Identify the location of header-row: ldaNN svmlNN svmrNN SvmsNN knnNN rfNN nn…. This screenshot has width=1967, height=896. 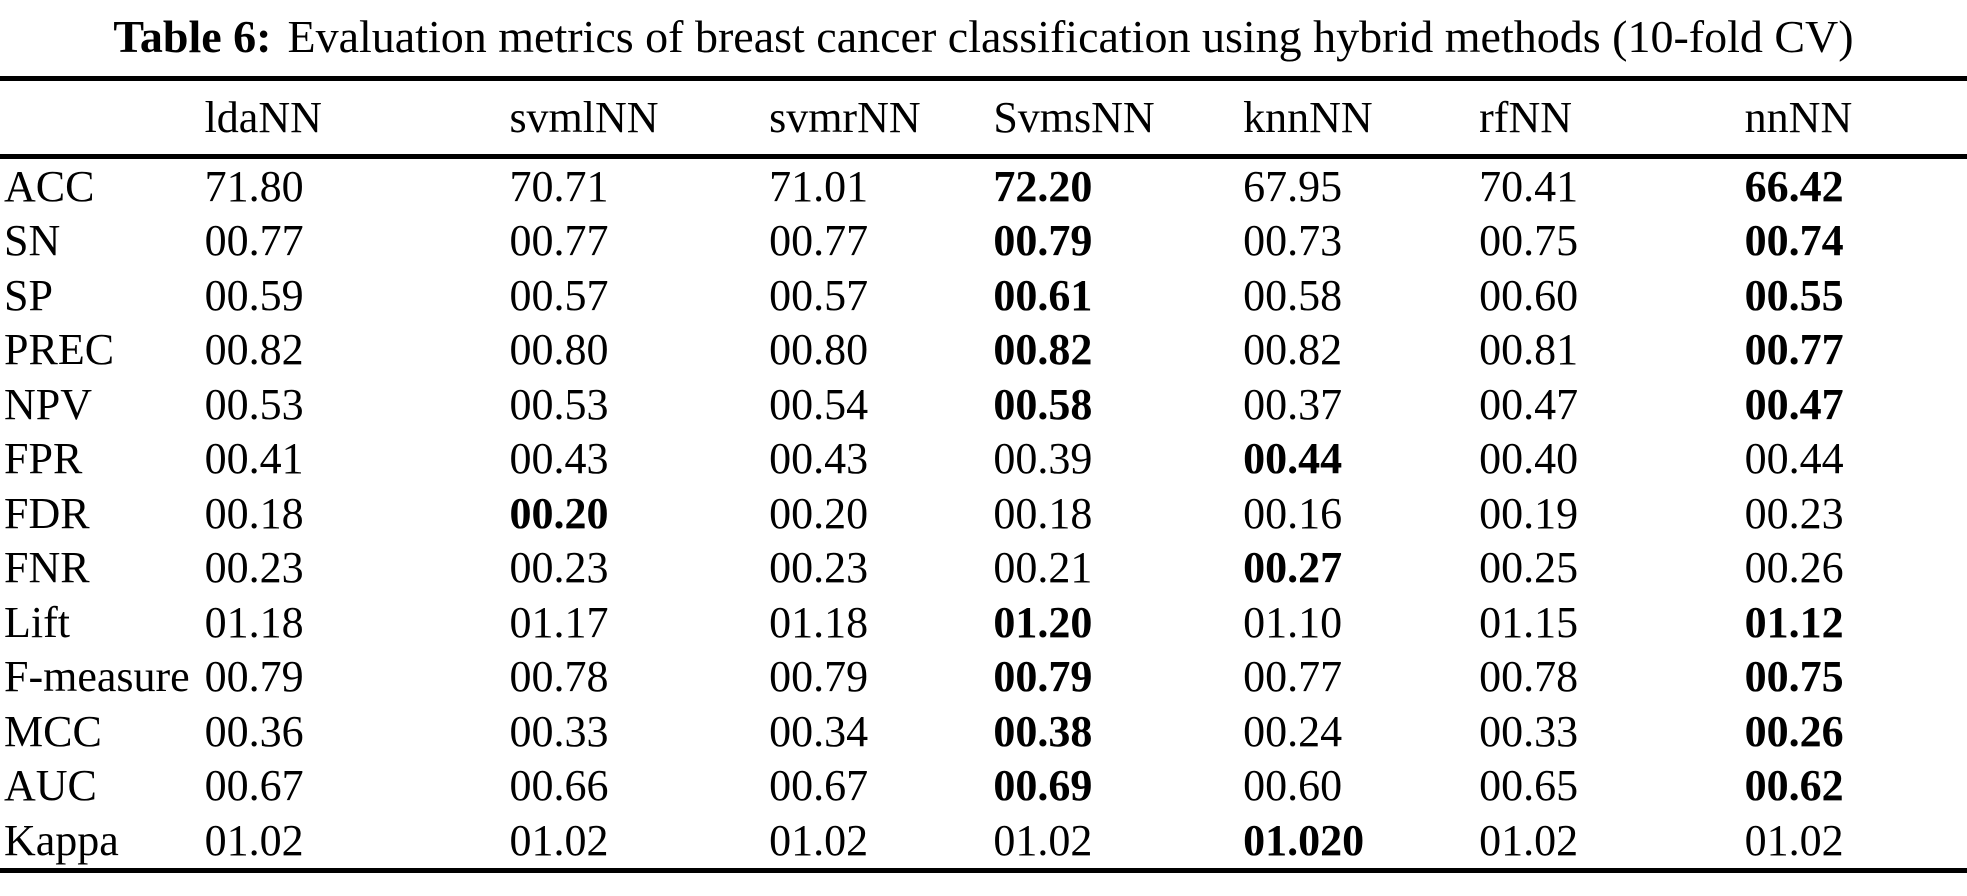
(983, 118).